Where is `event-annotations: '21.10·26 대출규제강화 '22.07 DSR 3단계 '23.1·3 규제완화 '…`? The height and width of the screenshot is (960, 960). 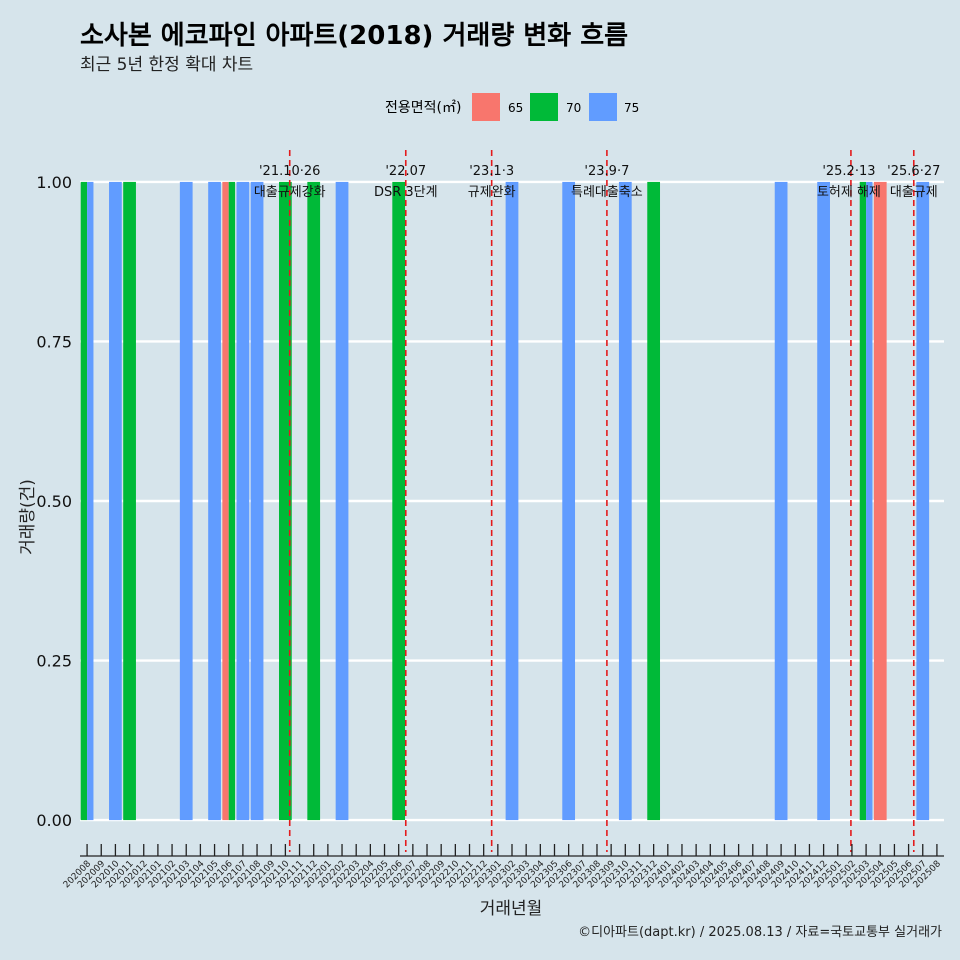 event-annotations: '21.10·26 대출규제강화 '22.07 DSR 3단계 '23.1·3 규제완화 '… is located at coordinates (597, 182).